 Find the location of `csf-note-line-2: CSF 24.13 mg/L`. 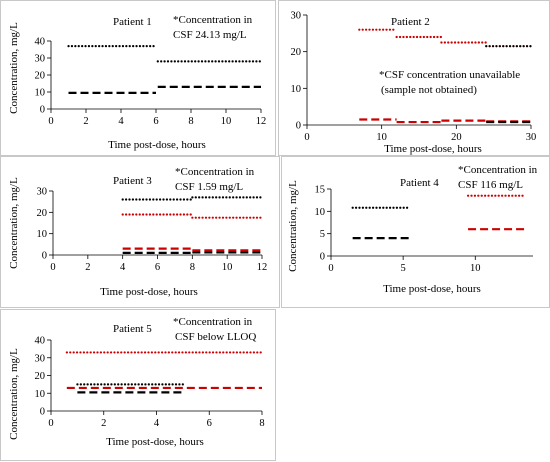

csf-note-line-2: CSF 24.13 mg/L is located at coordinates (210, 35).